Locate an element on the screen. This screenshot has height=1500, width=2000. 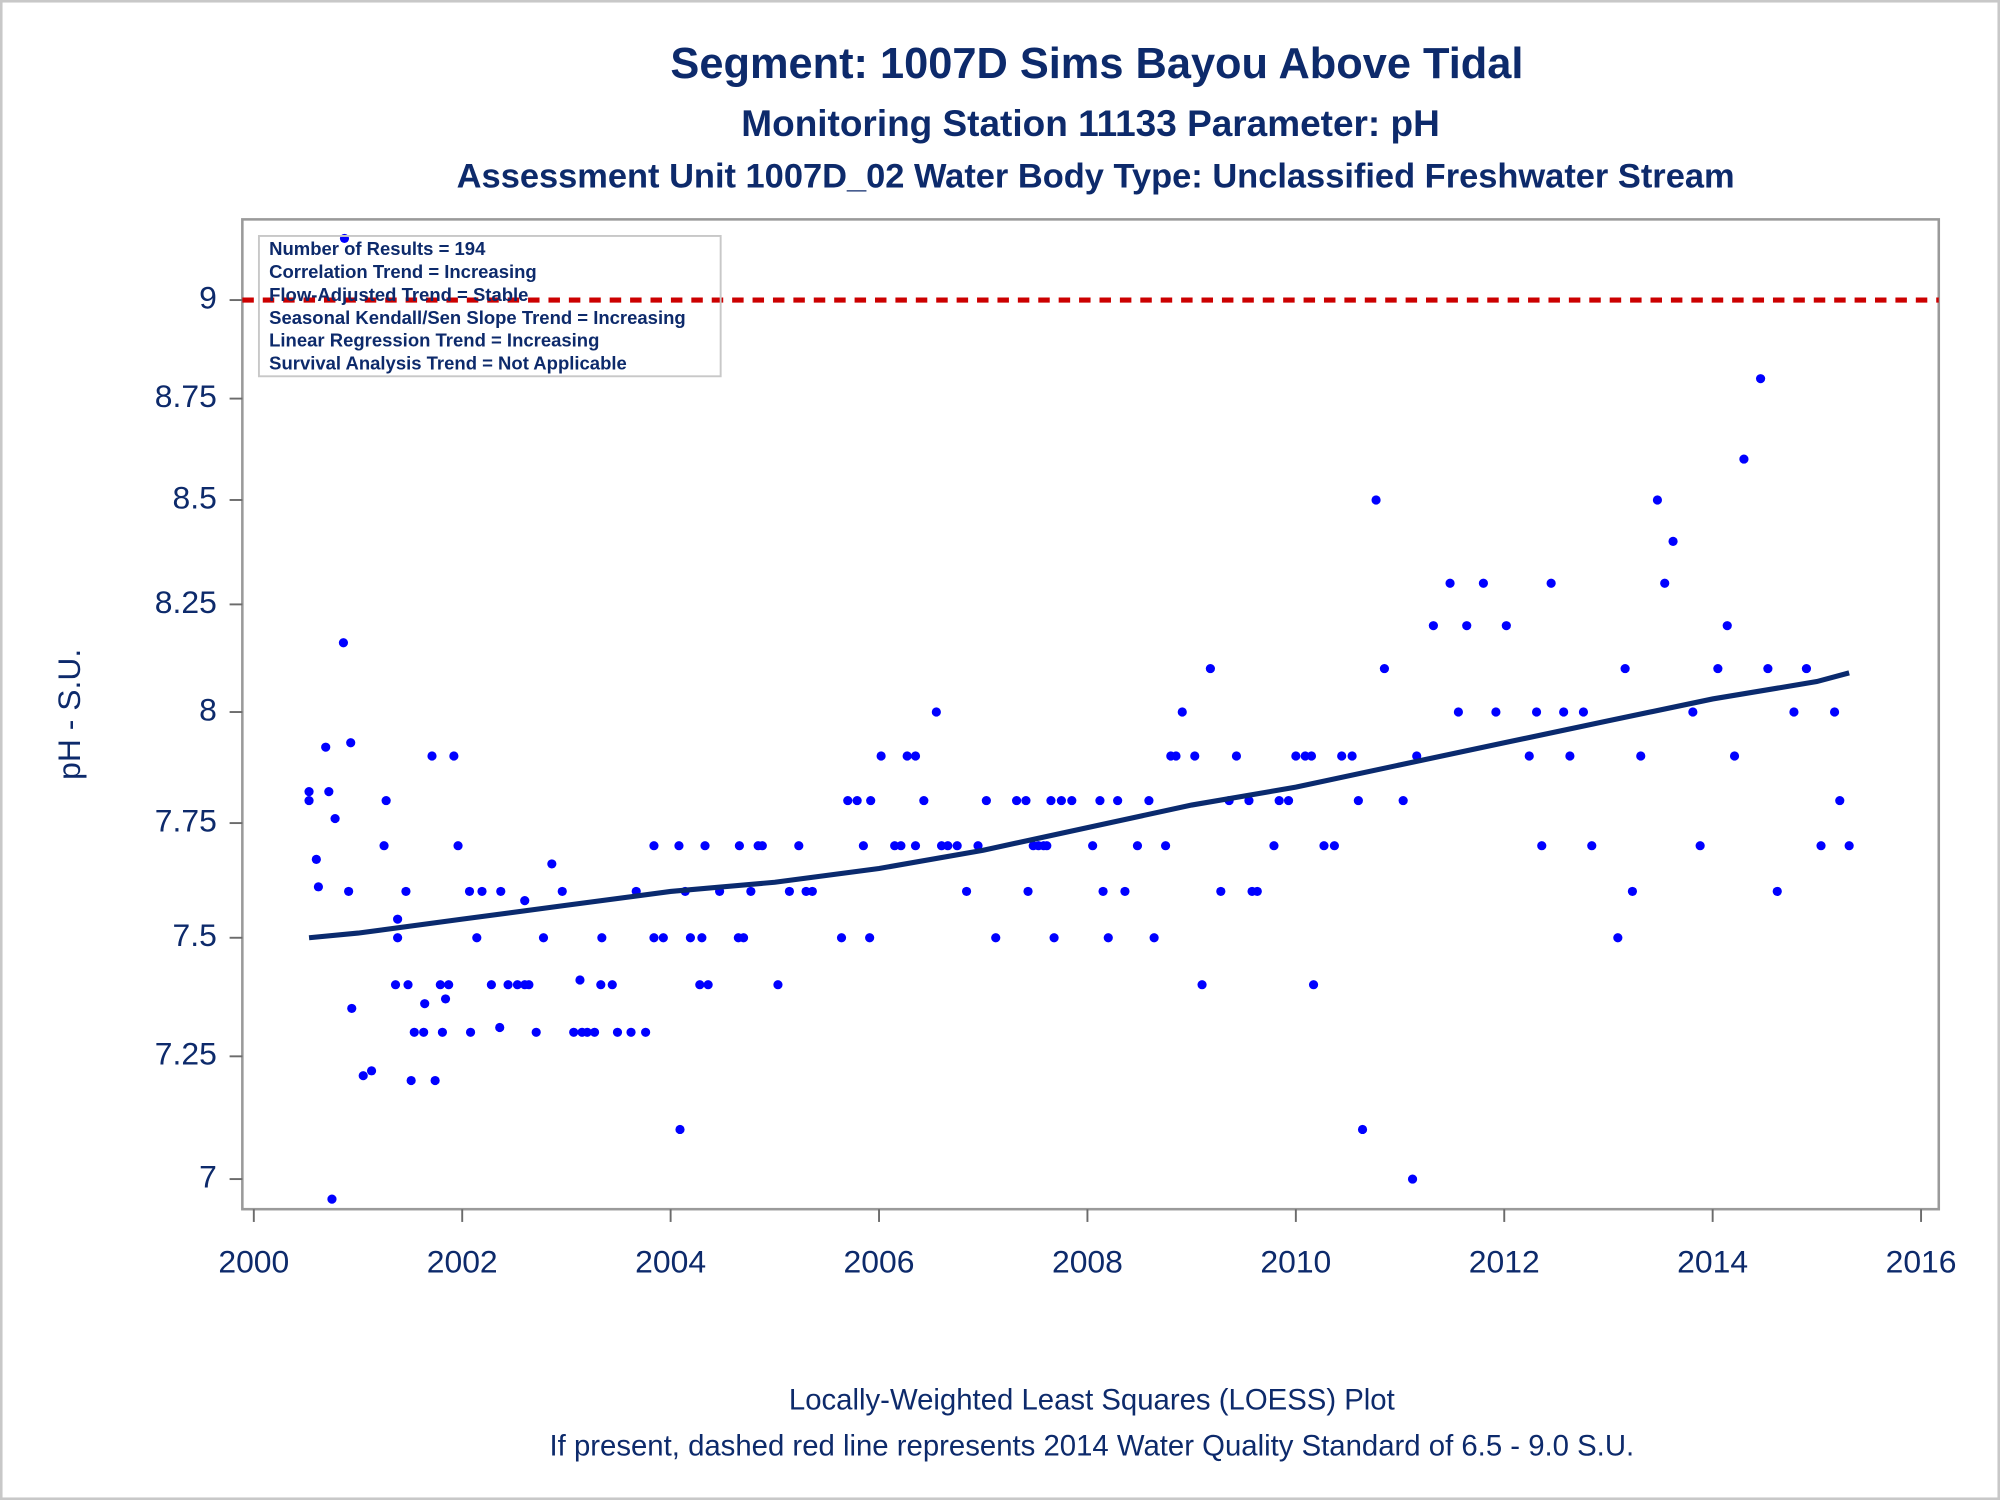
x-tick-label: 2016 is located at coordinates (1921, 1261).